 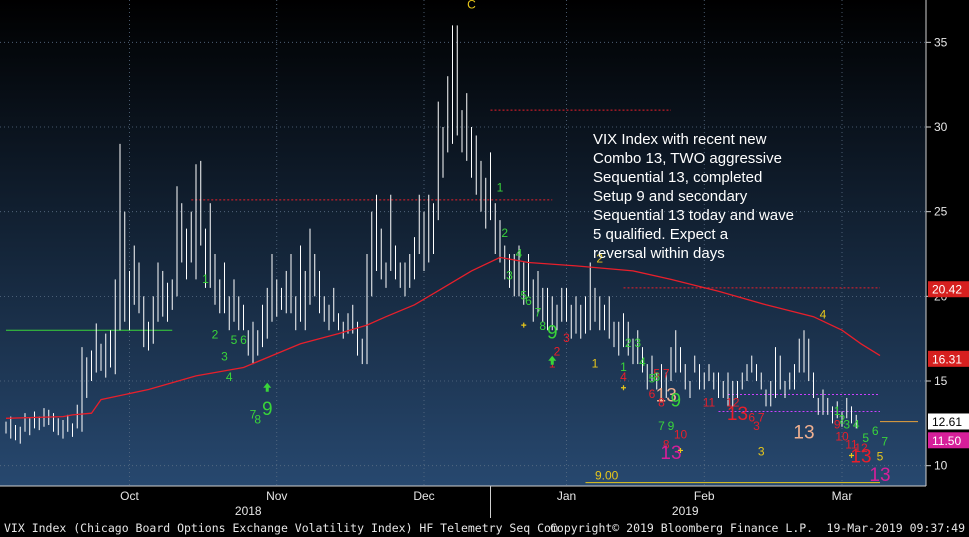 What do you see at coordinates (463, 501) in the screenshot?
I see `x-axis: Oct Nov Dec Jan Feb Mar 2018 2019` at bounding box center [463, 501].